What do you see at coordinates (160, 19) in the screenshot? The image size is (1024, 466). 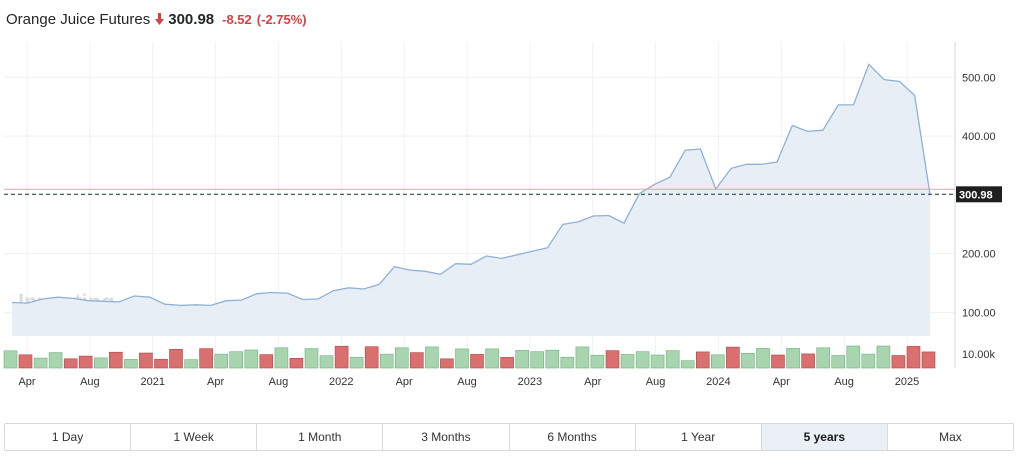 I see `down-arrow-icon` at bounding box center [160, 19].